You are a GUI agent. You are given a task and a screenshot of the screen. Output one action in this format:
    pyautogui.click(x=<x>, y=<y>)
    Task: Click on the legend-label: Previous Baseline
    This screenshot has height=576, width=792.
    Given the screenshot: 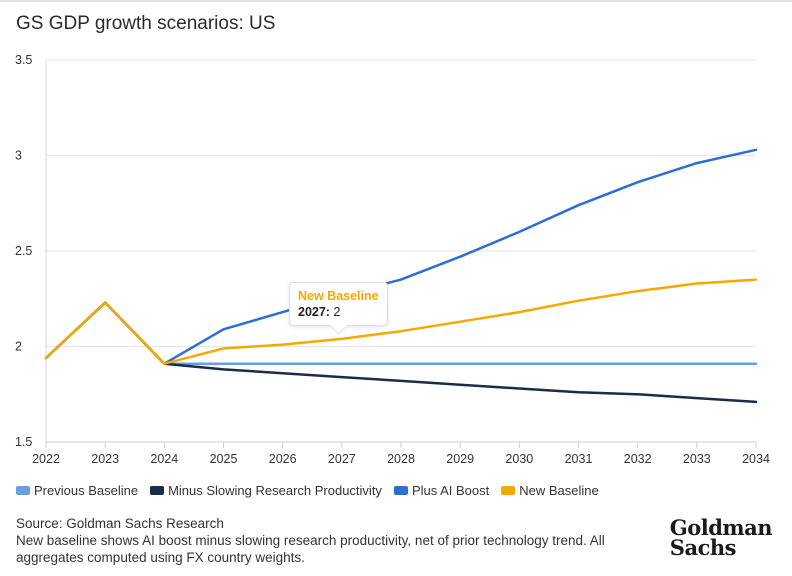 What is the action you would take?
    pyautogui.click(x=86, y=490)
    